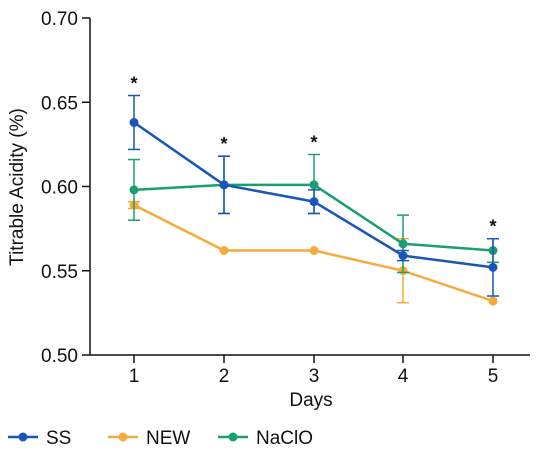 This screenshot has width=550, height=452. What do you see at coordinates (224, 376) in the screenshot?
I see `x-tick-label: 2` at bounding box center [224, 376].